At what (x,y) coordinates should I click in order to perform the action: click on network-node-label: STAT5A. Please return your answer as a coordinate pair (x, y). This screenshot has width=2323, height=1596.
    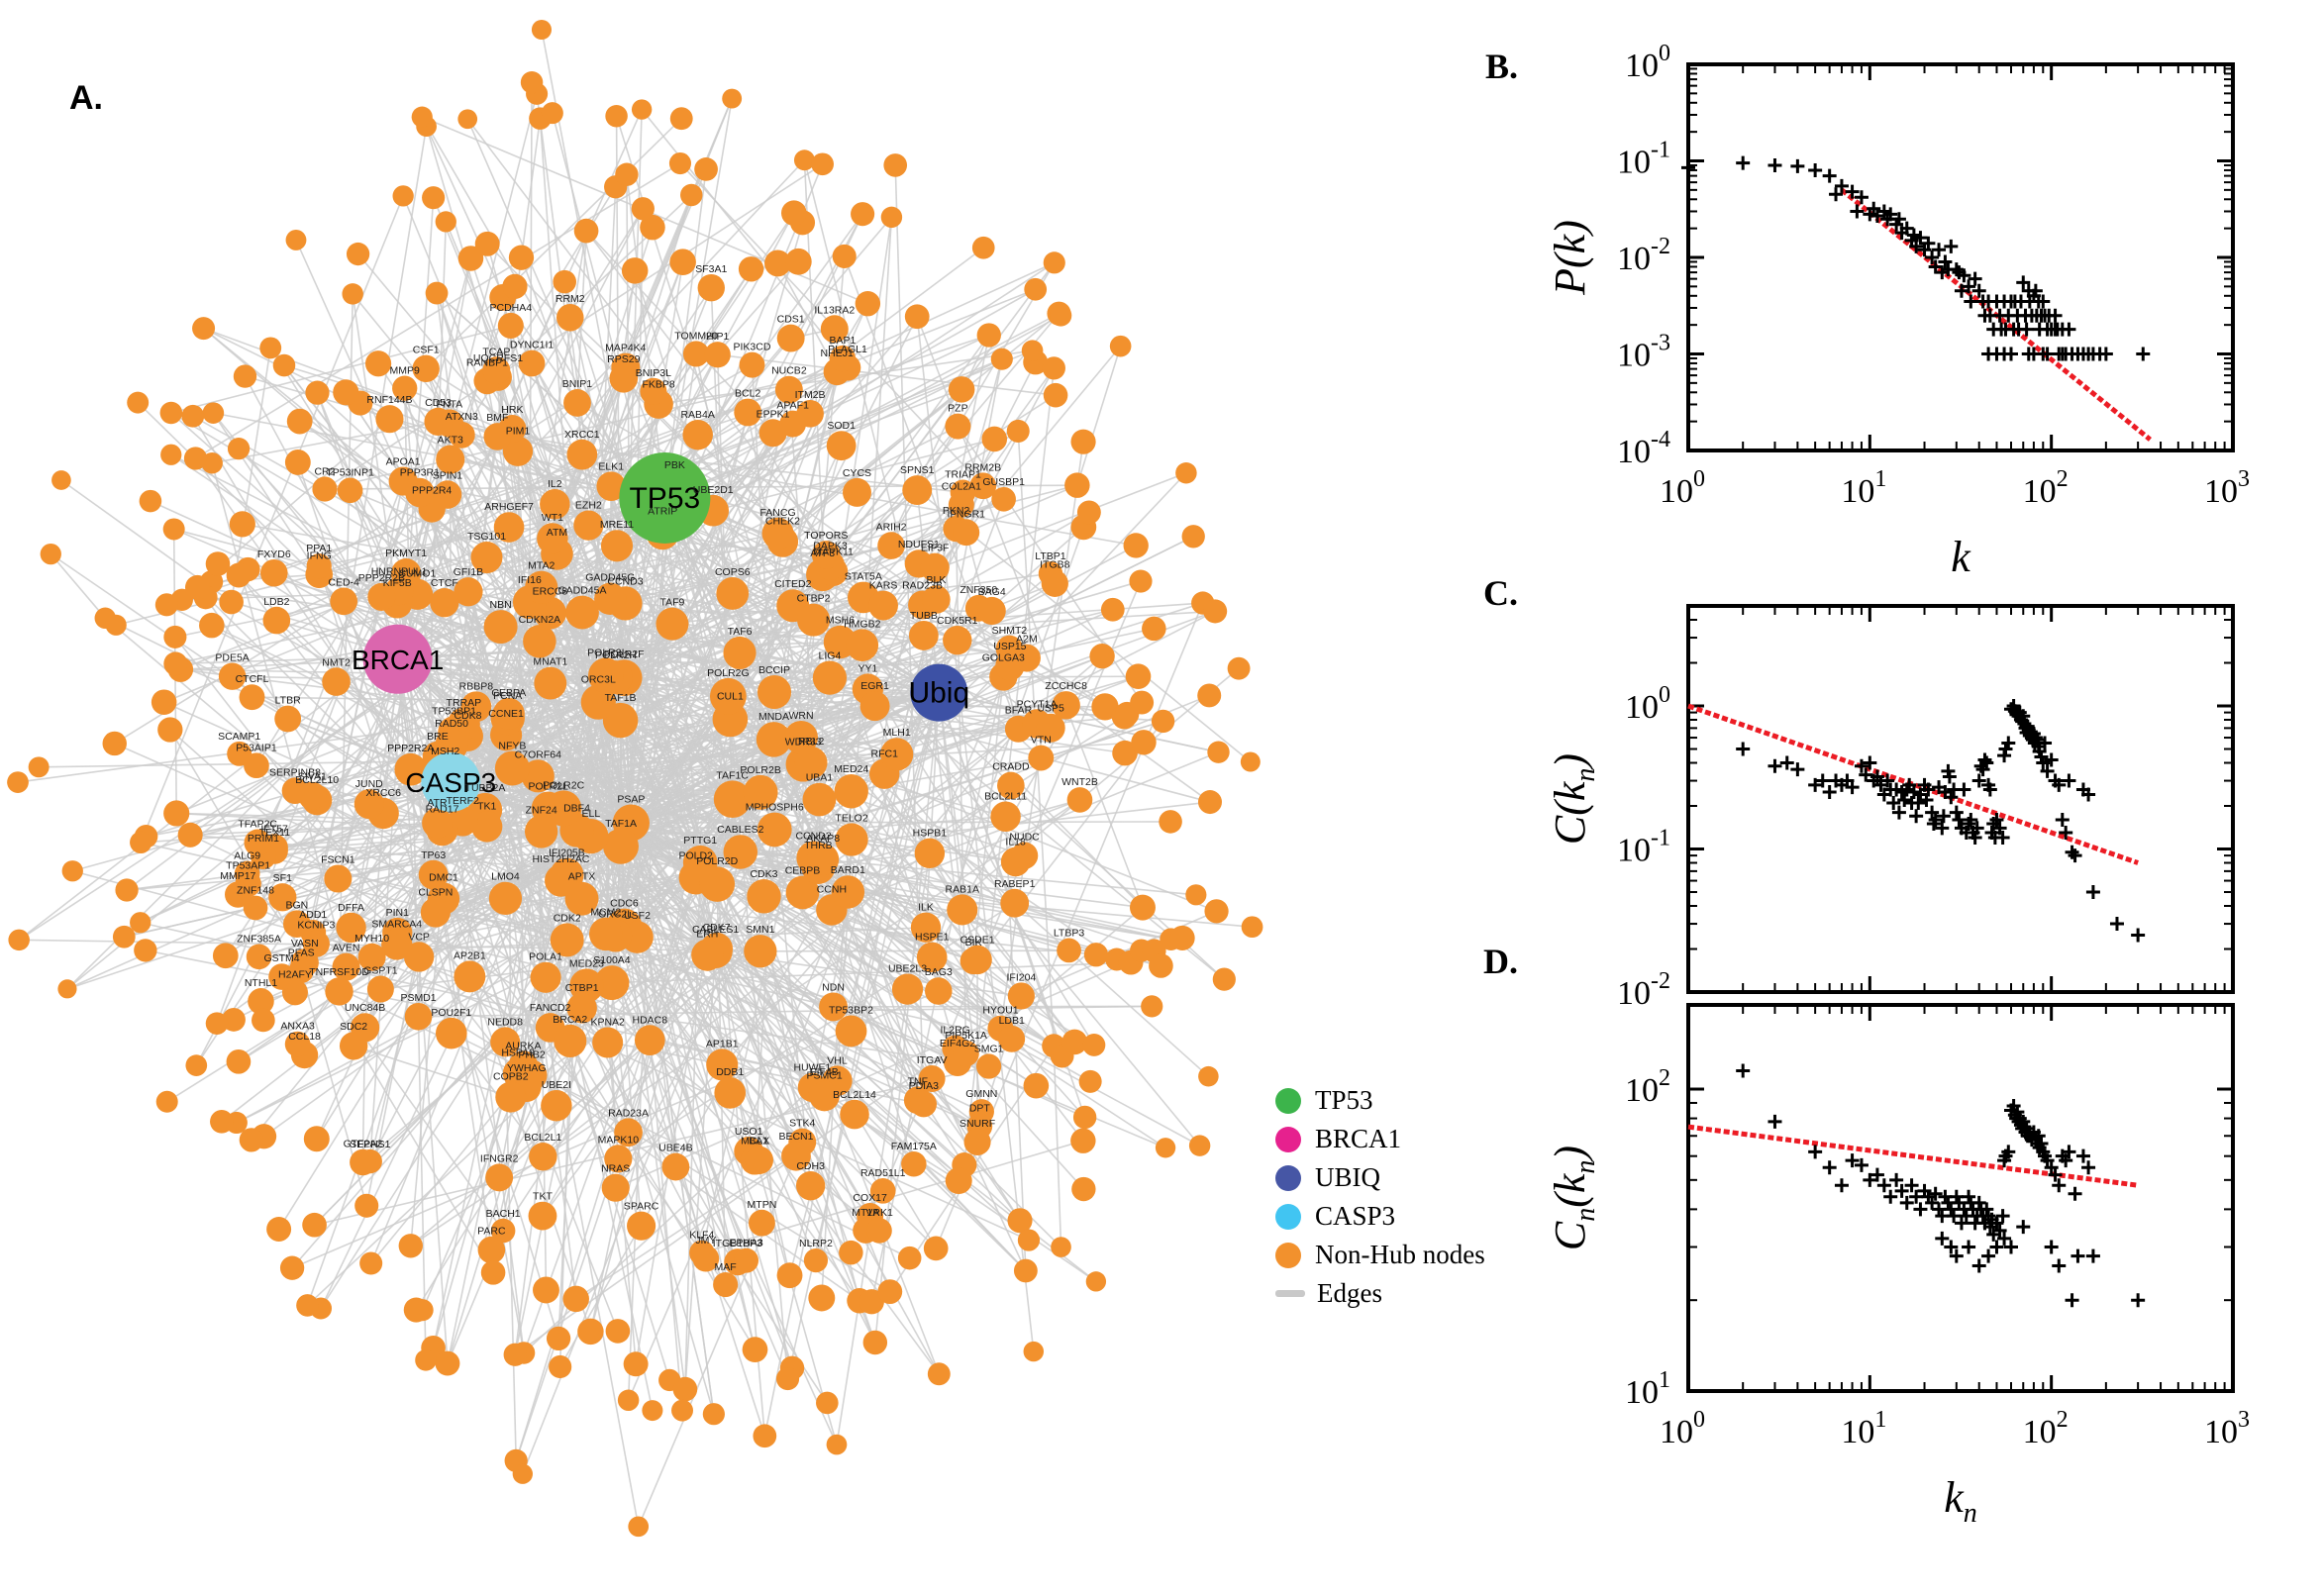
    Looking at the image, I should click on (863, 577).